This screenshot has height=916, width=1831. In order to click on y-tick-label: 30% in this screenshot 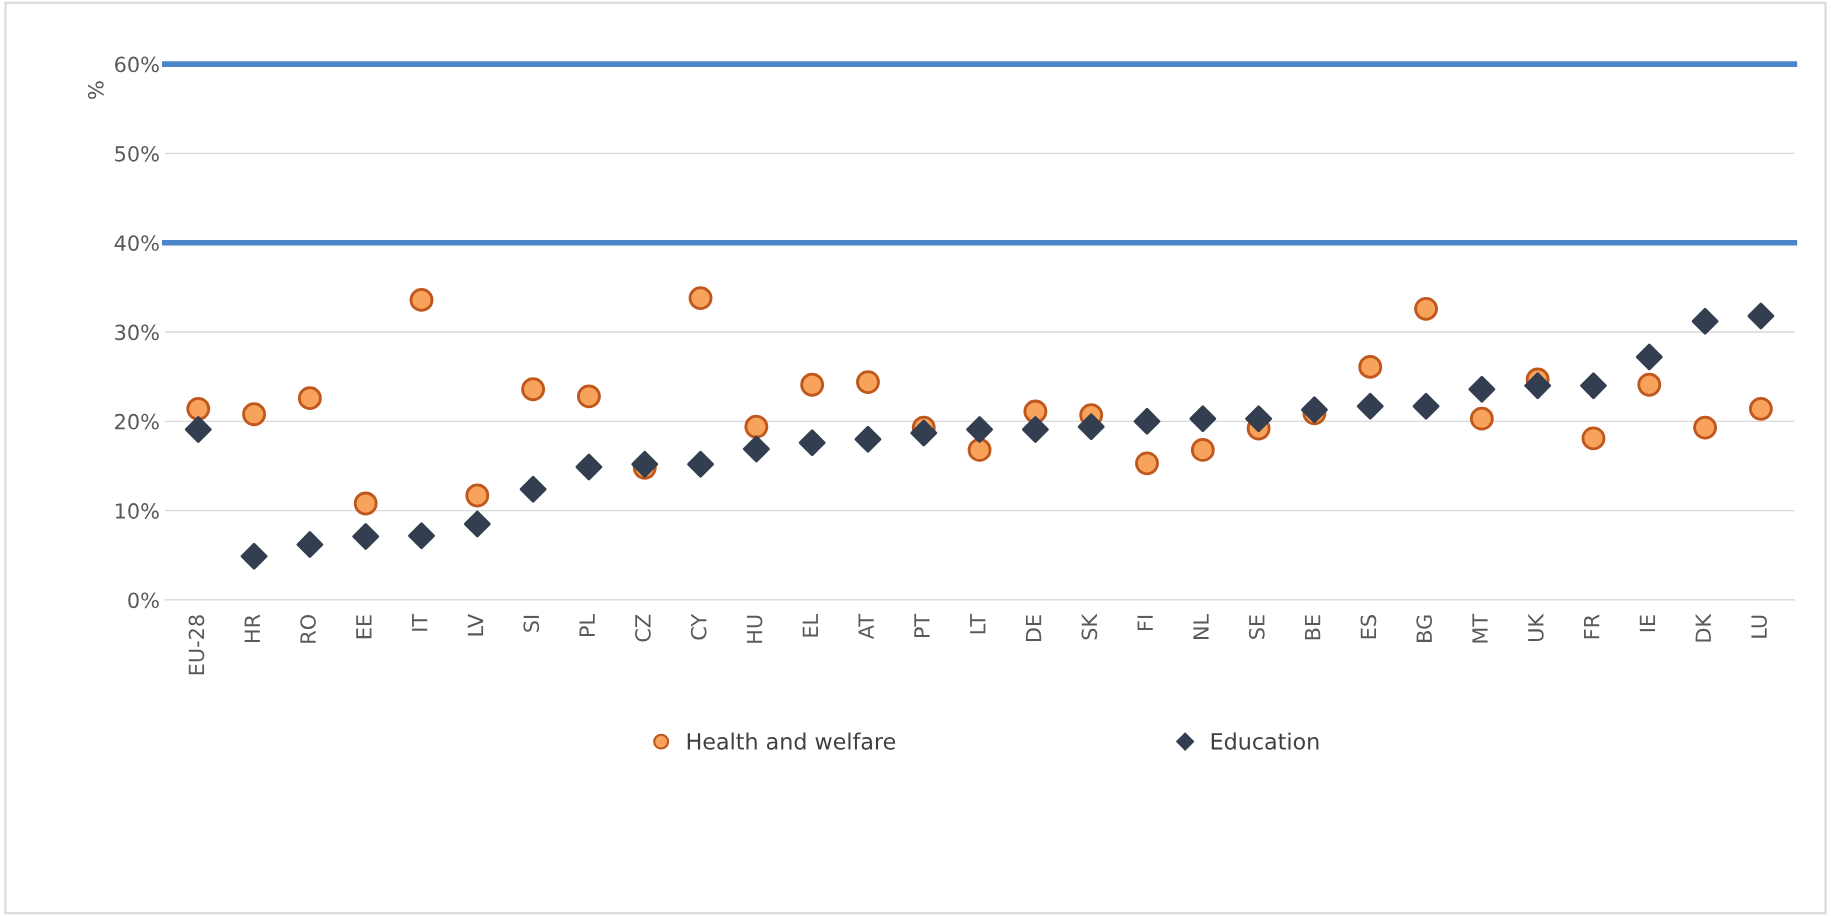, I will do `click(137, 332)`.